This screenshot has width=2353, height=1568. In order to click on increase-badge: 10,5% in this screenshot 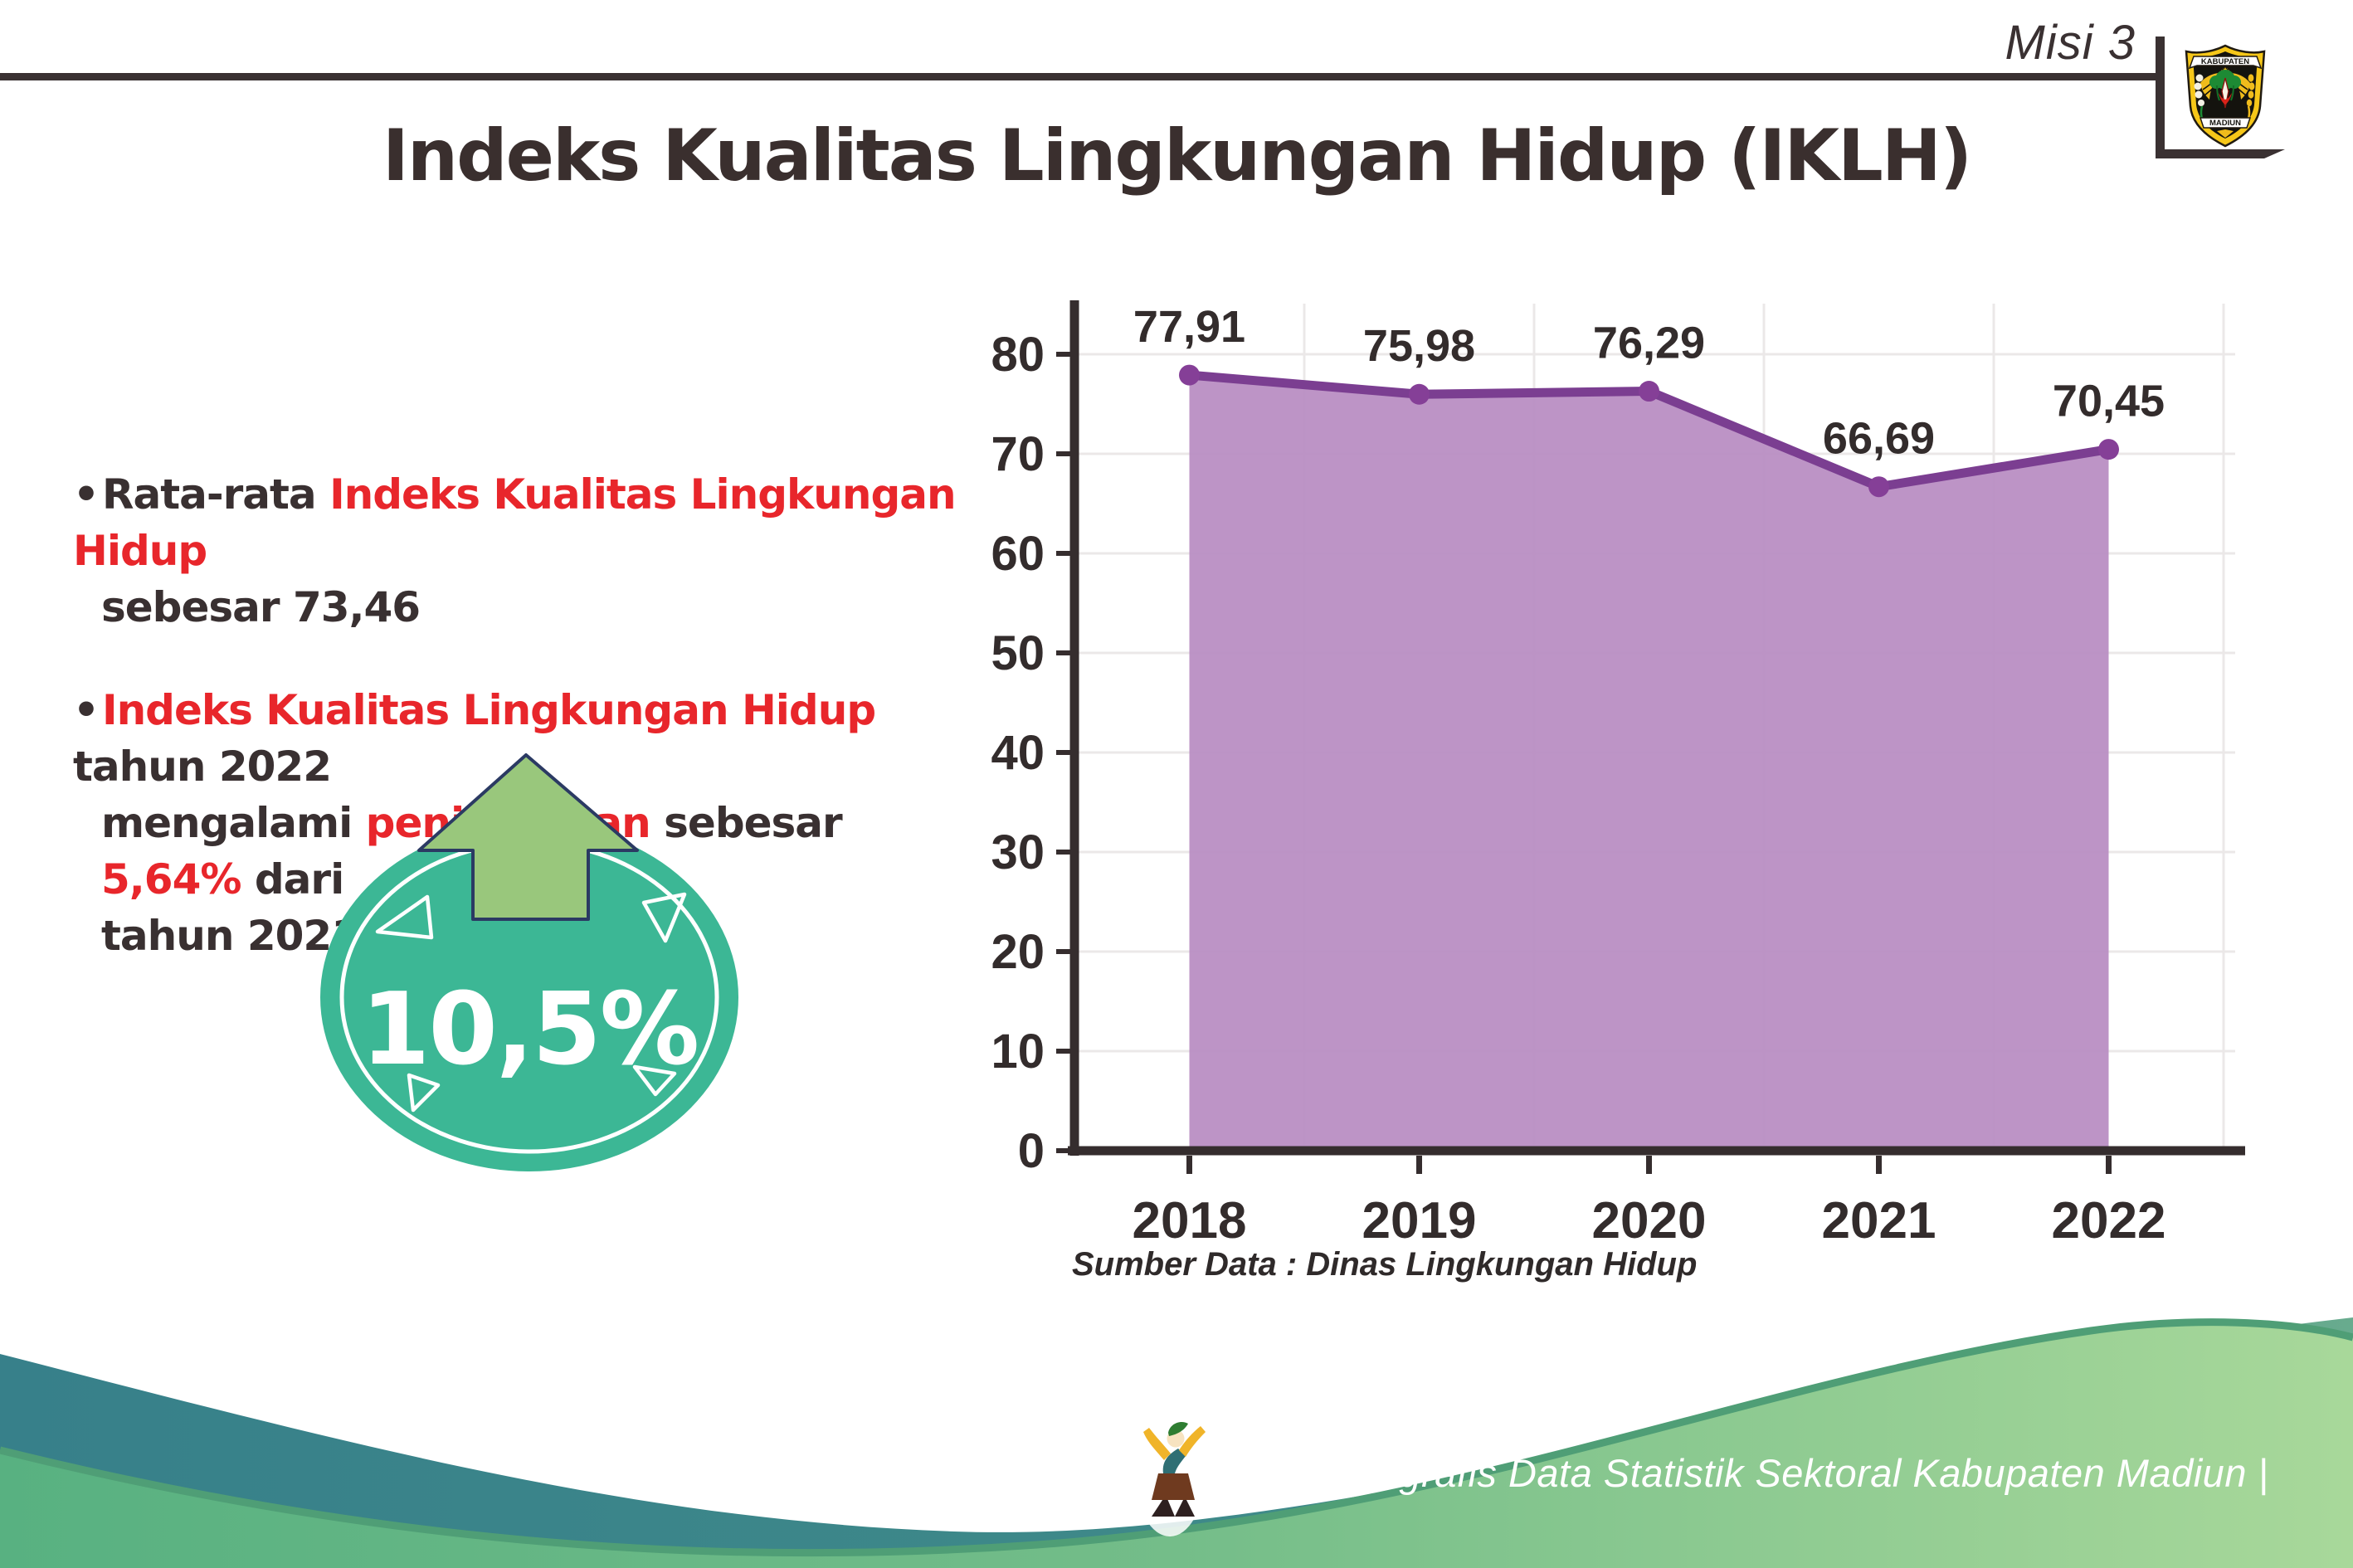, I will do `click(529, 962)`.